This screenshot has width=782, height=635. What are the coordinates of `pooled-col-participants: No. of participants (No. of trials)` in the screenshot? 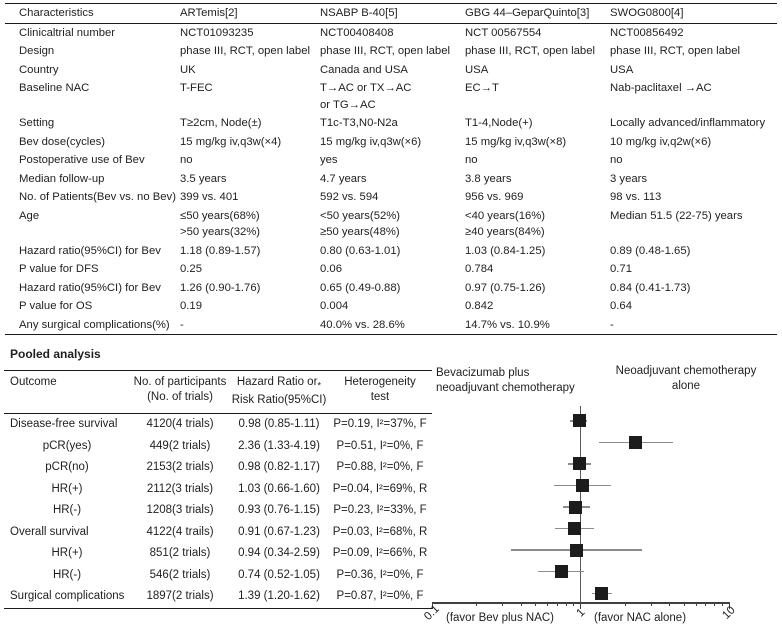 It's located at (180, 389).